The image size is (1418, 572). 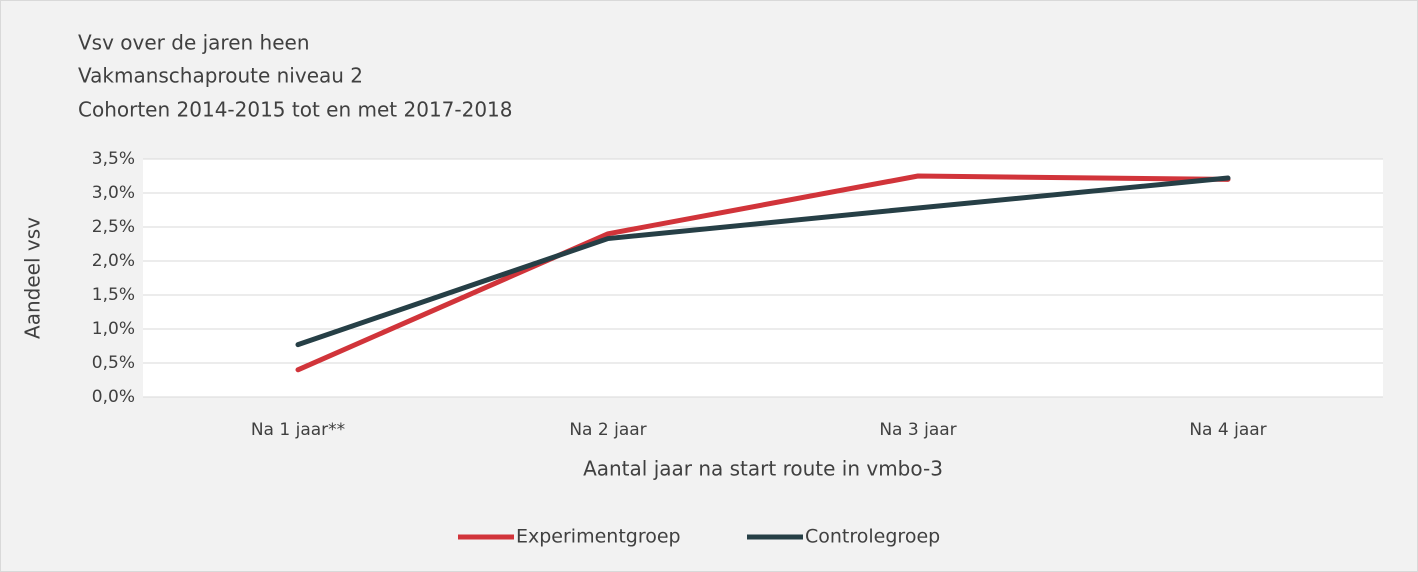 I want to click on x-tick-label: Na 3 jaar, so click(x=917, y=430).